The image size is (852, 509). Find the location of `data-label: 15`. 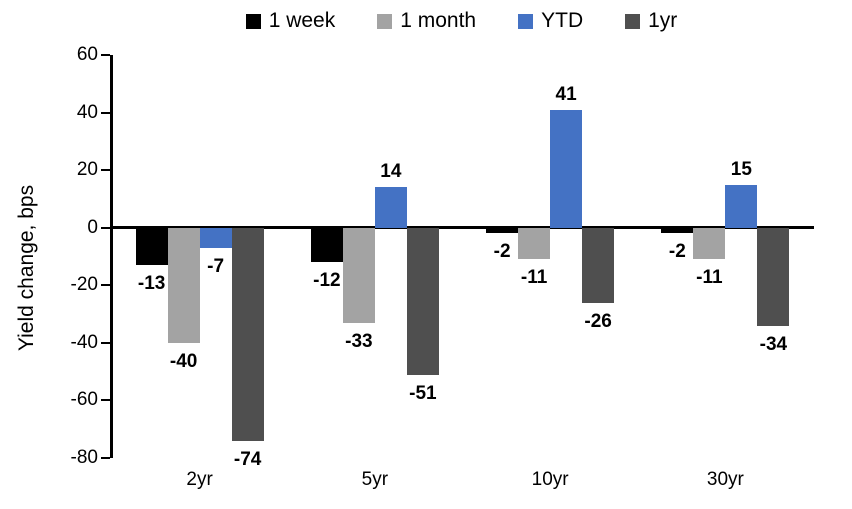

data-label: 15 is located at coordinates (741, 169).